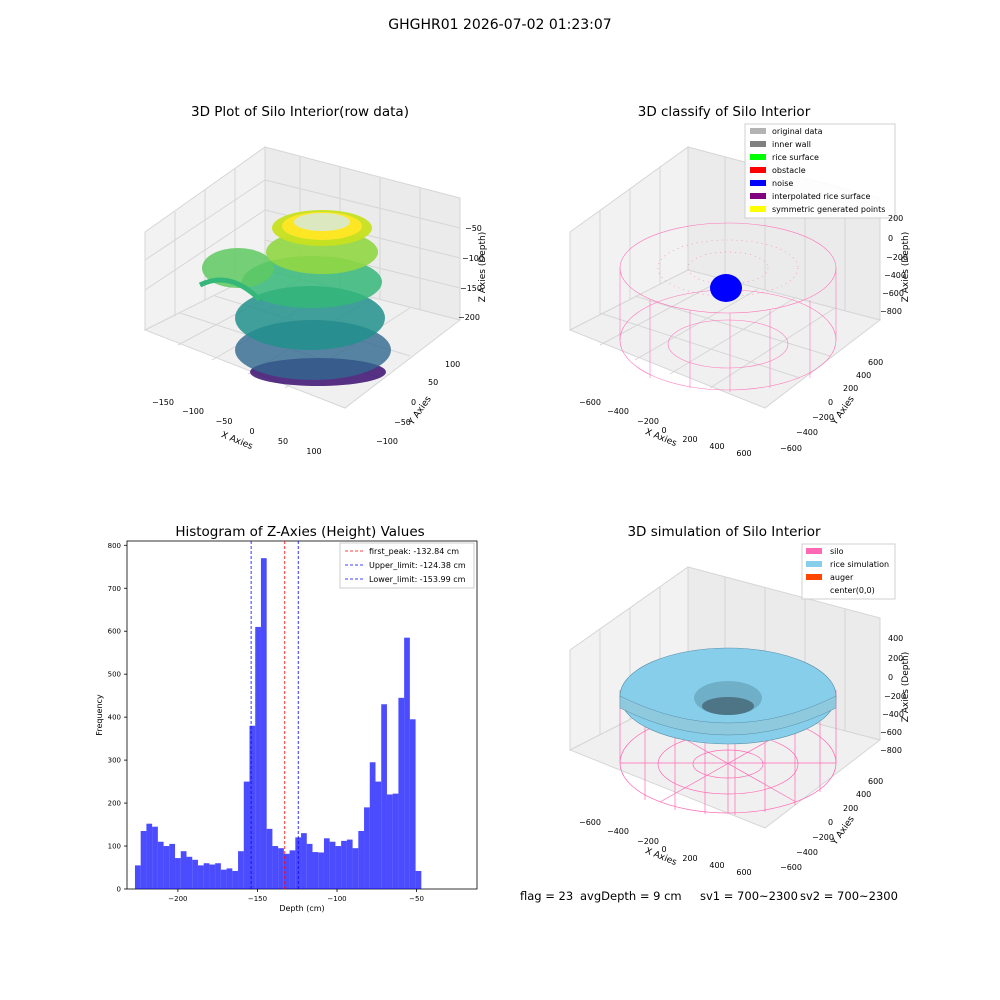 The image size is (1000, 1000). Describe the element at coordinates (807, 852) in the screenshot. I see `simulation-y-tick: −400` at that location.